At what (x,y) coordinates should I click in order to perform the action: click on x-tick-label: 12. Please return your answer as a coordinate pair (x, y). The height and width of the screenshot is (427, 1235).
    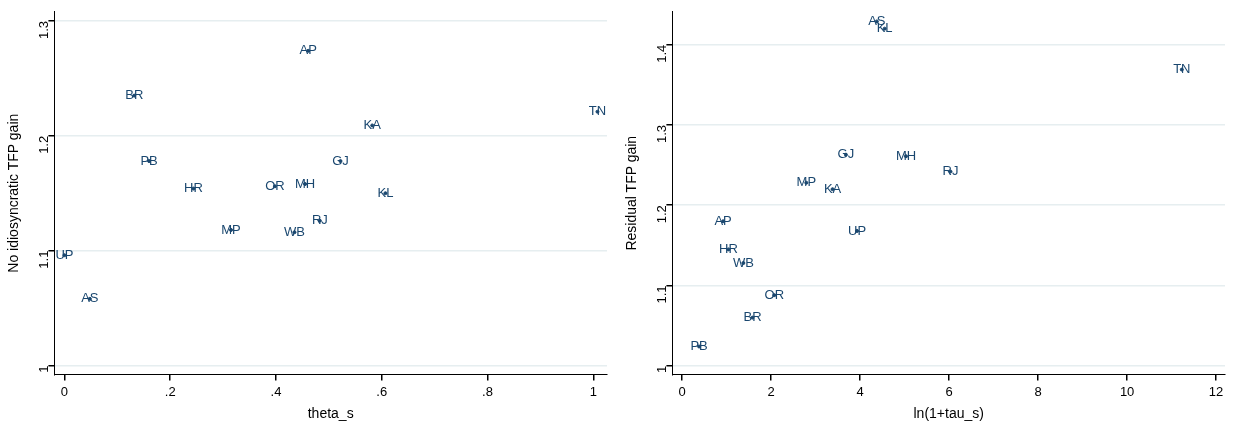
    Looking at the image, I should click on (1216, 391).